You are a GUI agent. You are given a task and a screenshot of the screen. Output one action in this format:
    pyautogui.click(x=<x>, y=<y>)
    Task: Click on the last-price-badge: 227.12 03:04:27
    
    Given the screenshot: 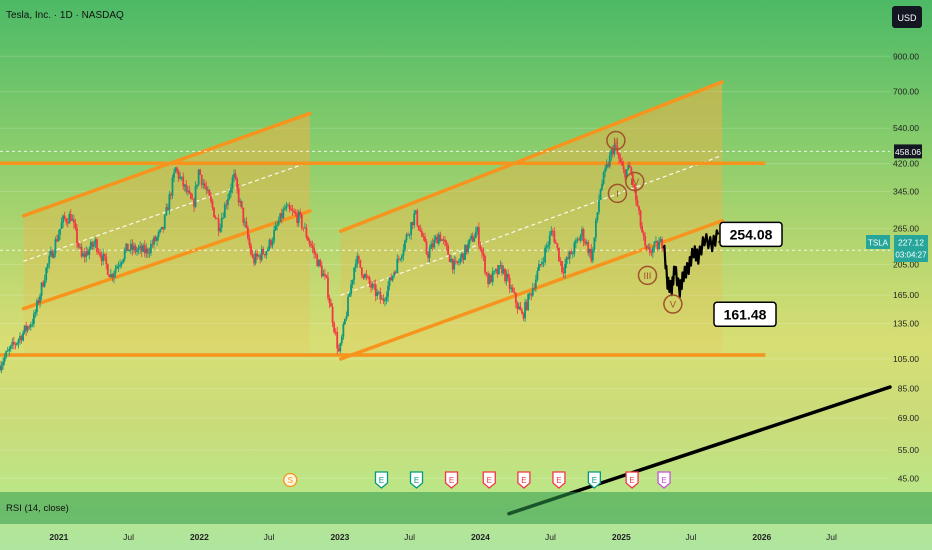 What is the action you would take?
    pyautogui.click(x=911, y=248)
    